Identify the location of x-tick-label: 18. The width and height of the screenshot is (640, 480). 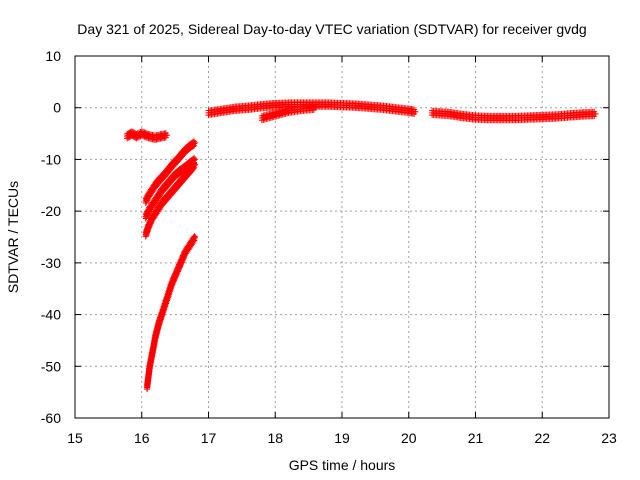
(275, 438).